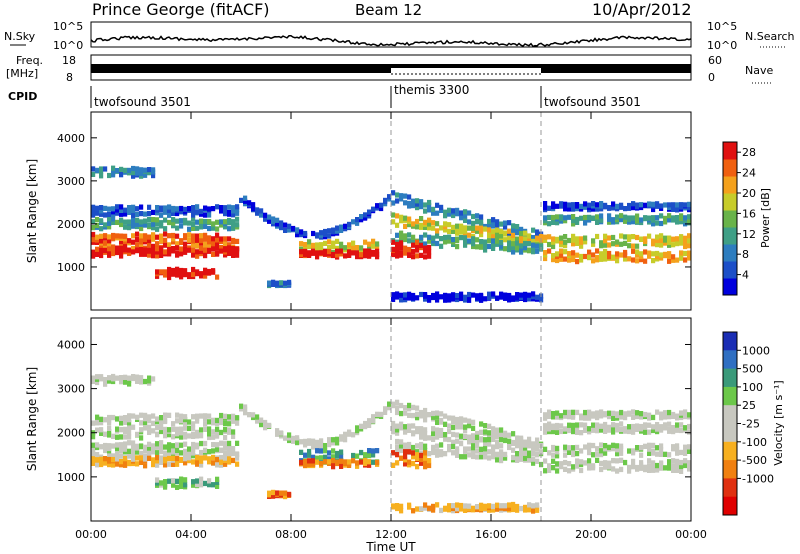  Describe the element at coordinates (752, 387) in the screenshot. I see `velocity-cbar-label-2: 100` at that location.